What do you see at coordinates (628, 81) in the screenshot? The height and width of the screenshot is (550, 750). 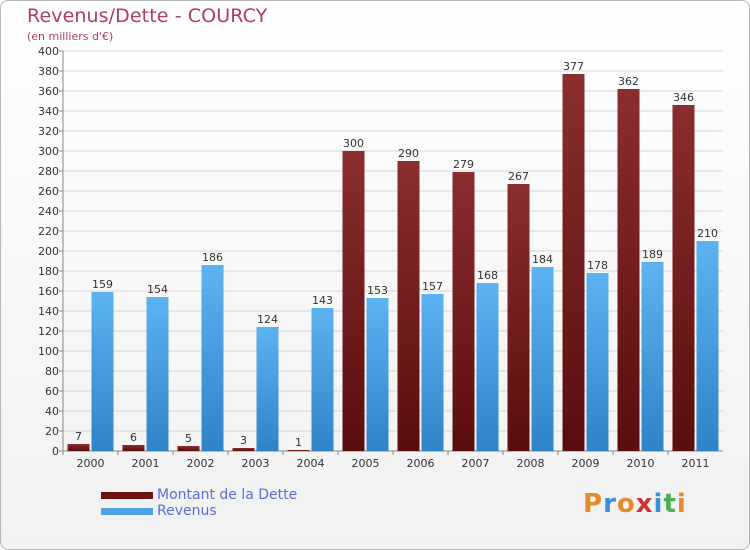 I see `data-label-debt: 362` at bounding box center [628, 81].